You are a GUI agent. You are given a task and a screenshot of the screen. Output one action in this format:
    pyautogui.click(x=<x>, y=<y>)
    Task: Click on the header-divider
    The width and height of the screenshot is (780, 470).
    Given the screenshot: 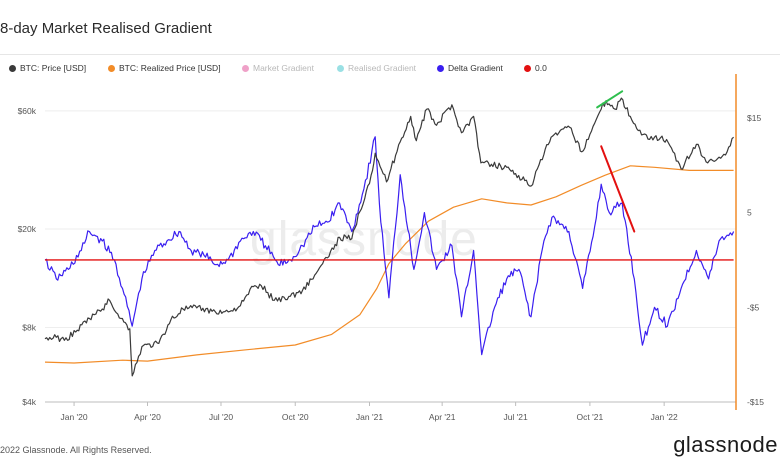 What is the action you would take?
    pyautogui.click(x=390, y=54)
    